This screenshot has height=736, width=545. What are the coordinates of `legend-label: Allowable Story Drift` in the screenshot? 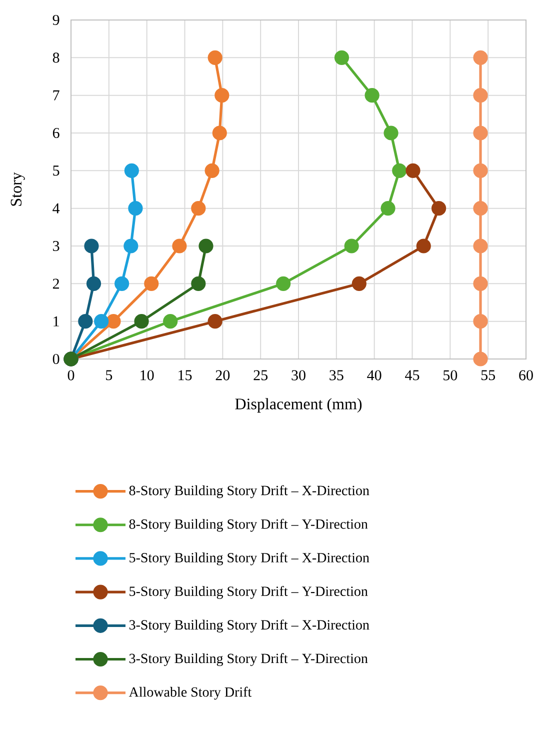 It's located at (190, 693).